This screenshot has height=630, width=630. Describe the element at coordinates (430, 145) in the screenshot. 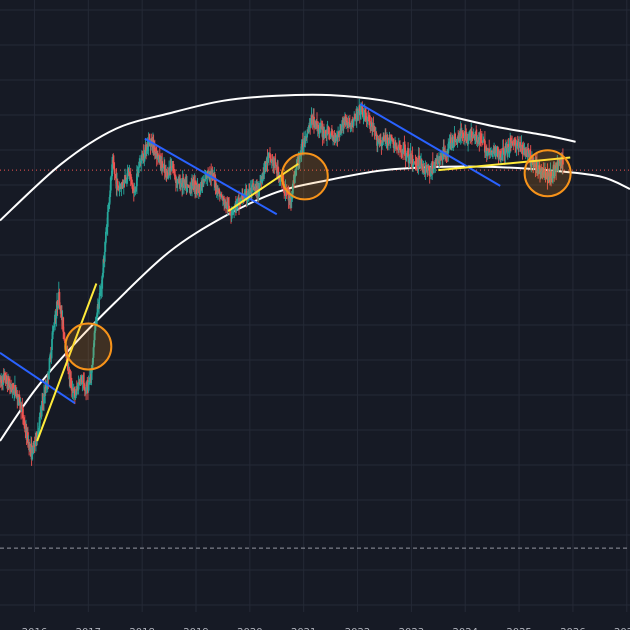

I see `falling-trendline-2022` at that location.